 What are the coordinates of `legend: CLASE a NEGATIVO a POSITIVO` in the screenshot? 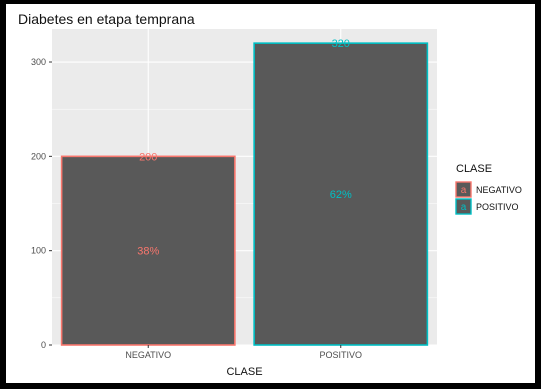 It's located at (488, 189).